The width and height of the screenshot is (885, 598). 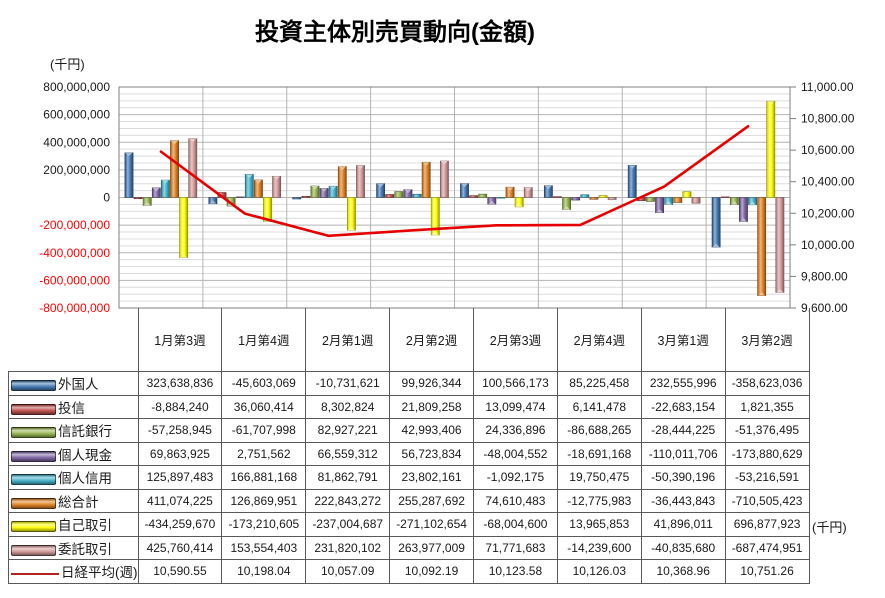 What do you see at coordinates (599, 571) in the screenshot?
I see `table-cell: 10,126.03` at bounding box center [599, 571].